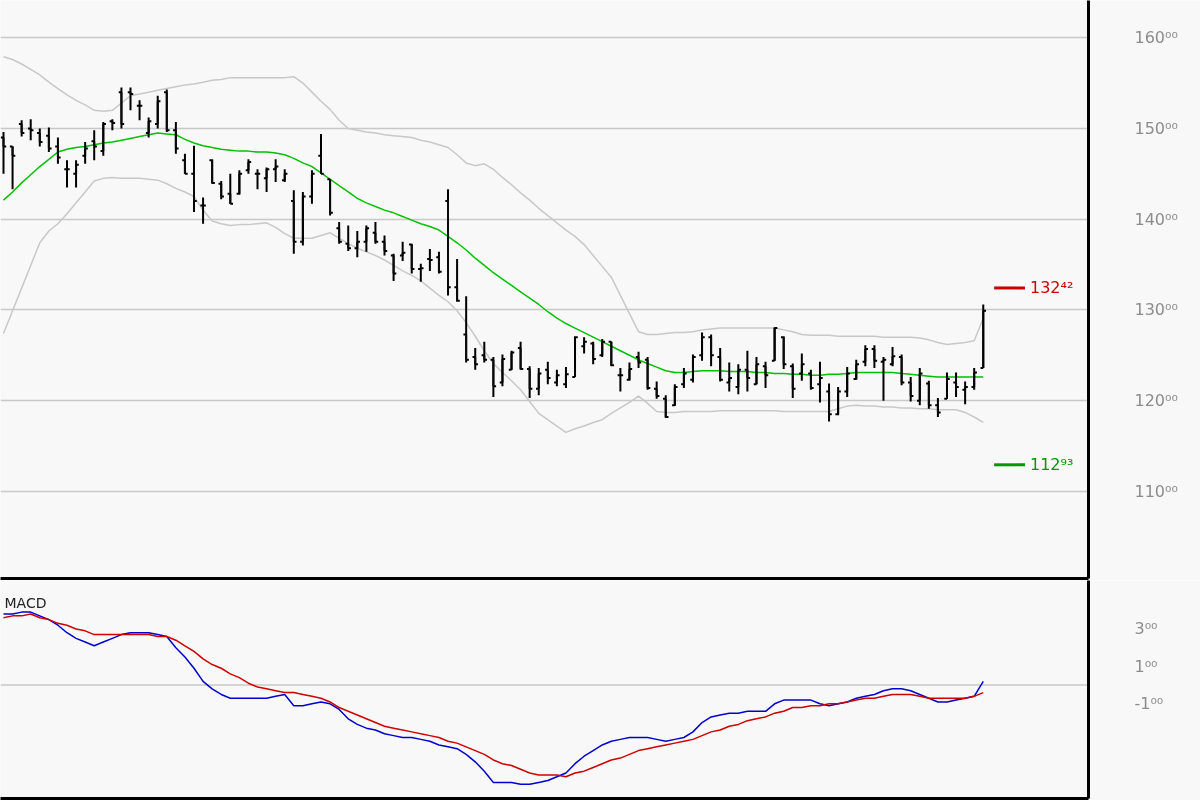 The width and height of the screenshot is (1200, 800). I want to click on y-tick-label: 130⁰⁰, so click(1156, 310).